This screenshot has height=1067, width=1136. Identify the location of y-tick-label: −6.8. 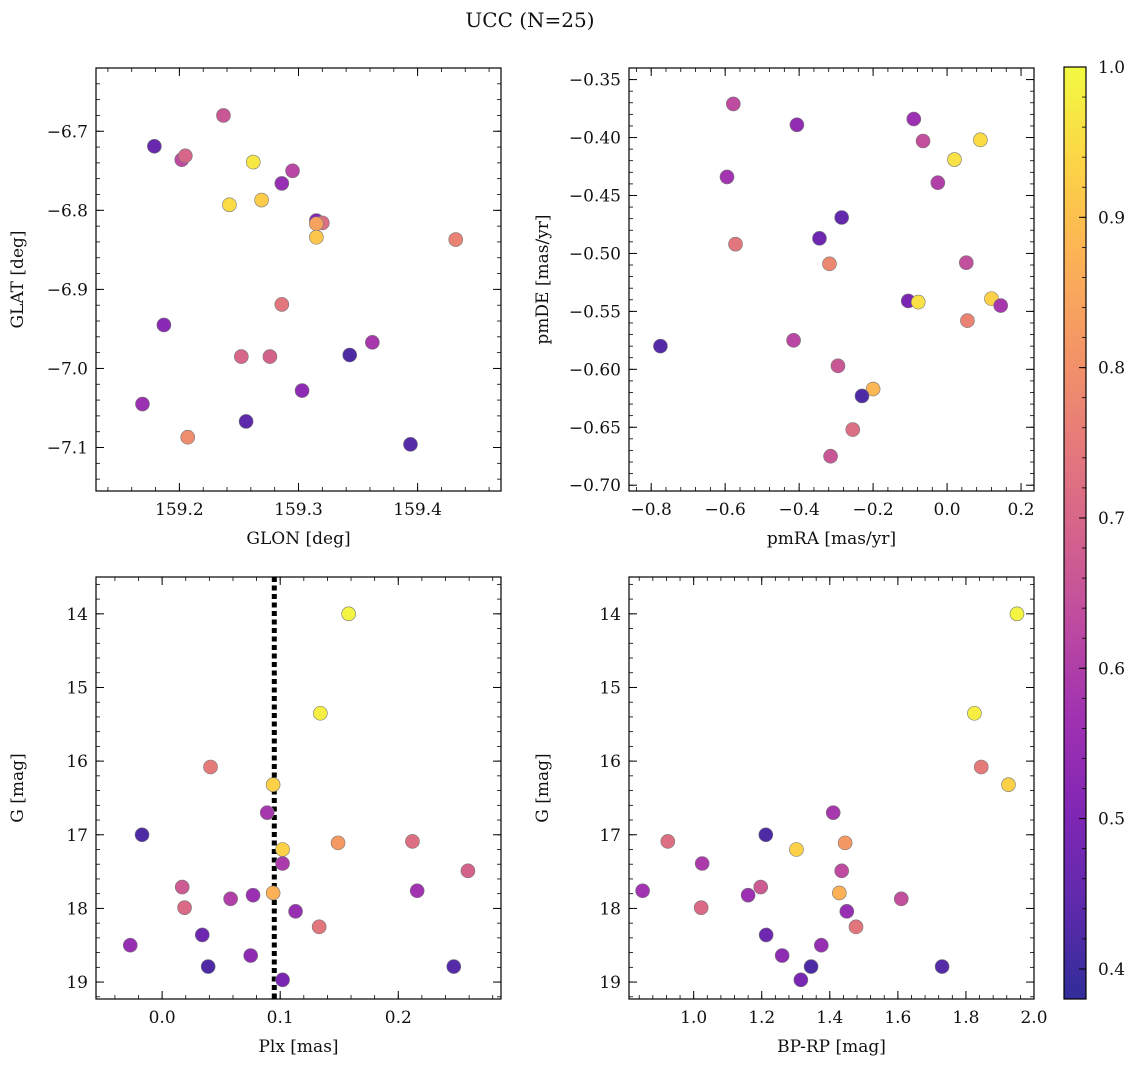
(67, 211).